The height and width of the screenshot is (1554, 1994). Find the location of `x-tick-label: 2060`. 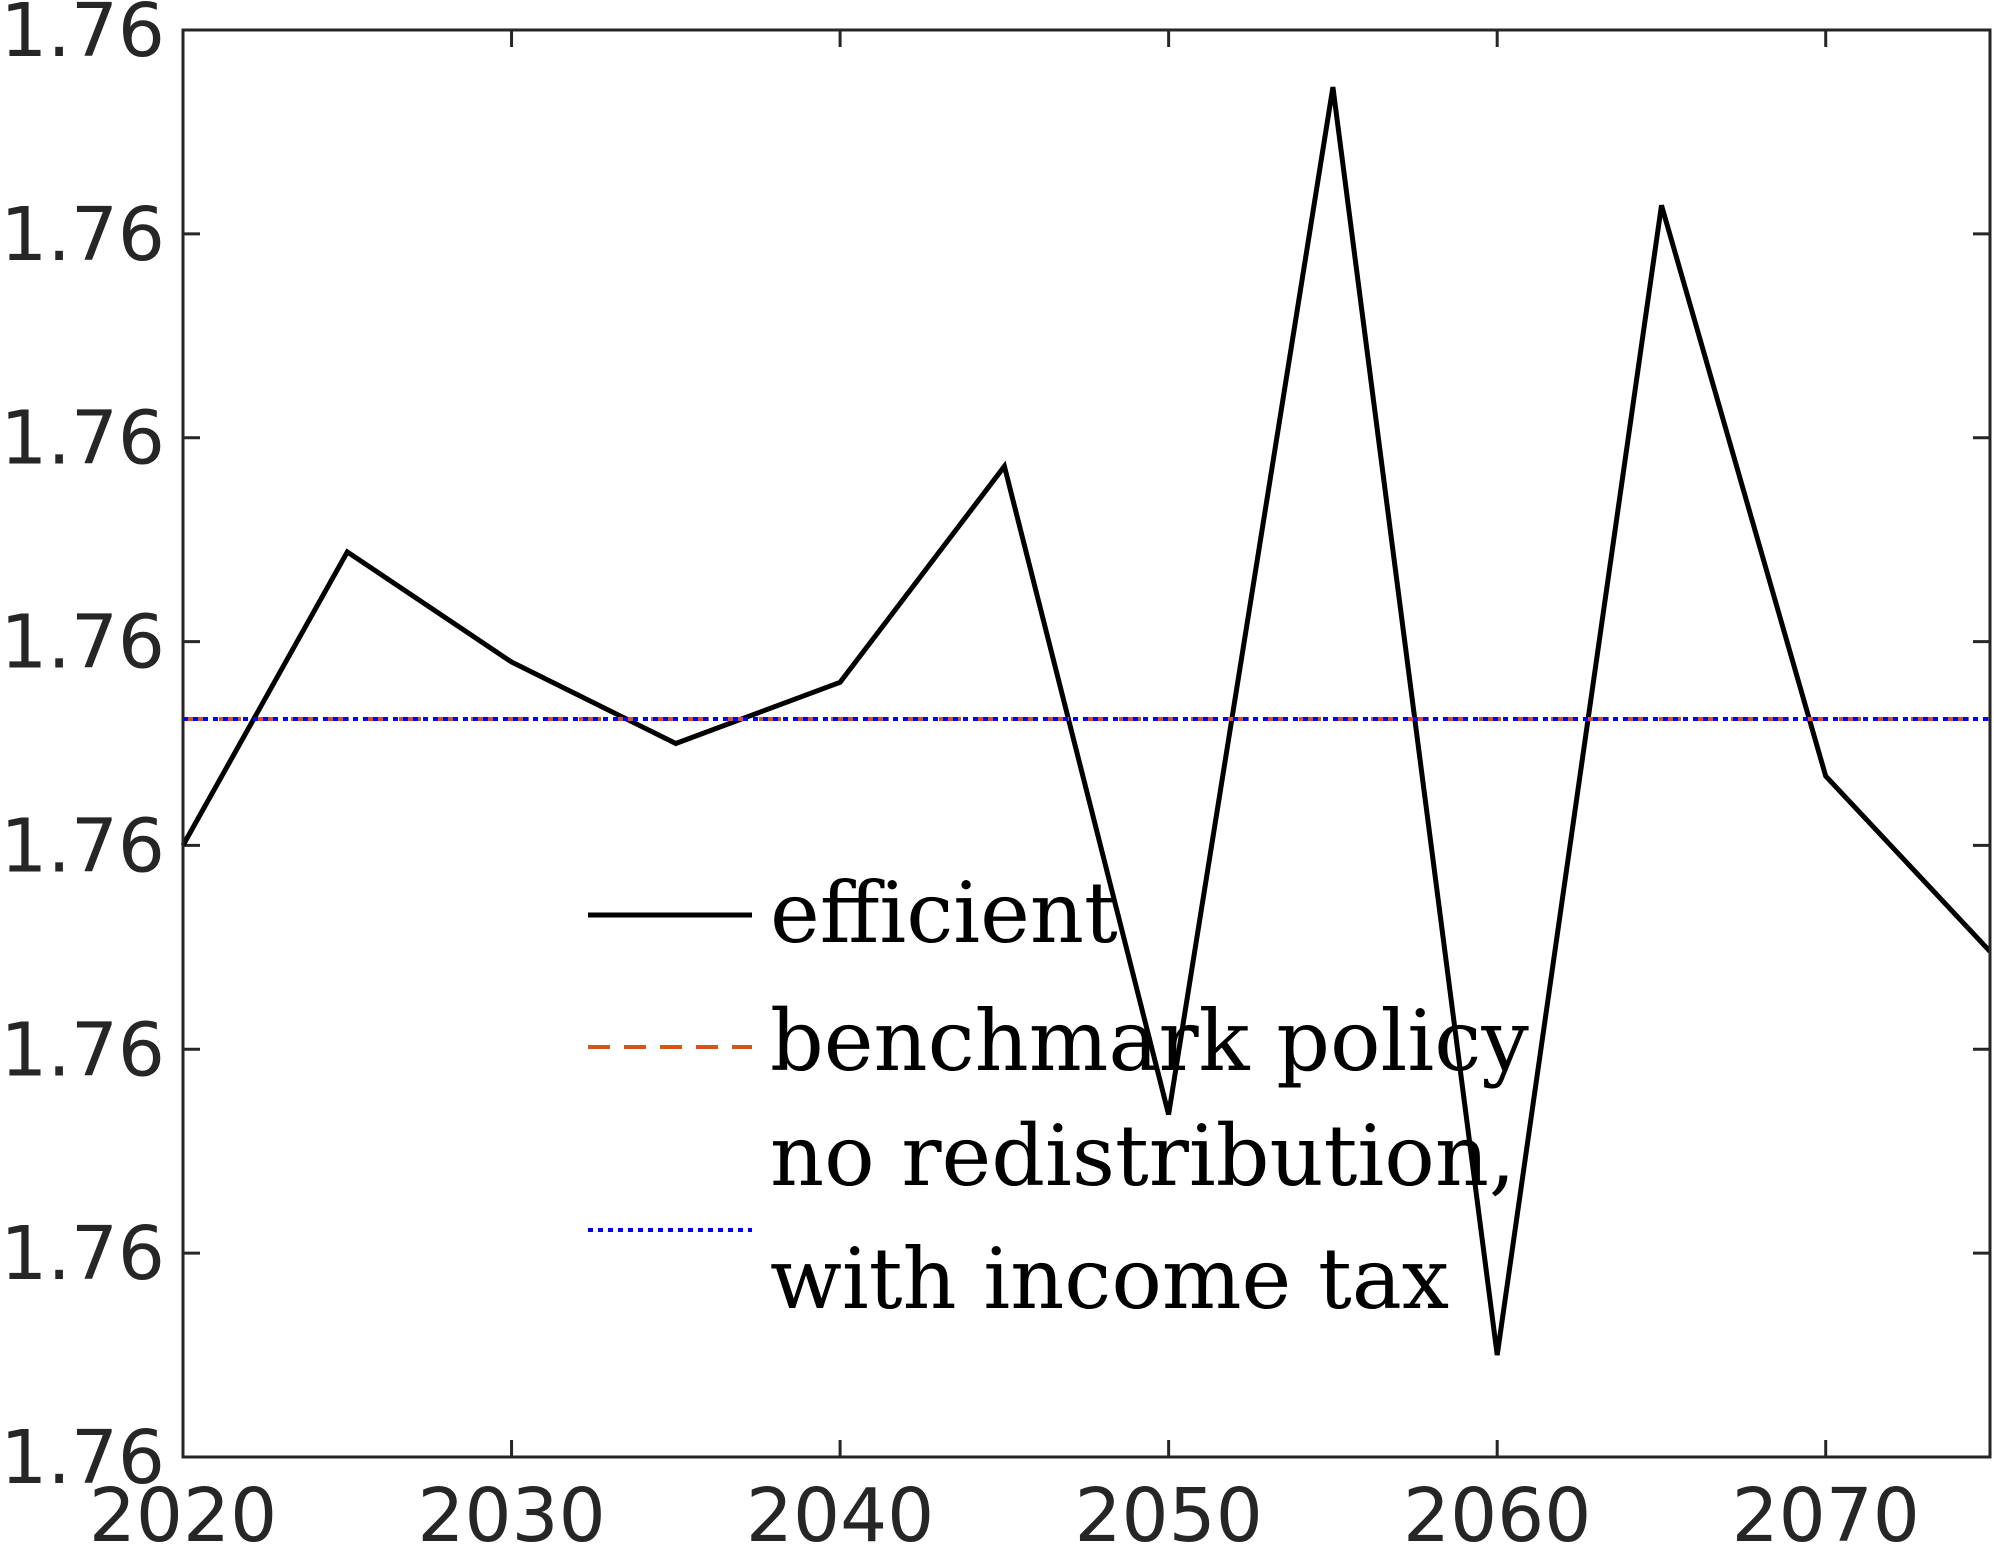

x-tick-label: 2060 is located at coordinates (1497, 1513).